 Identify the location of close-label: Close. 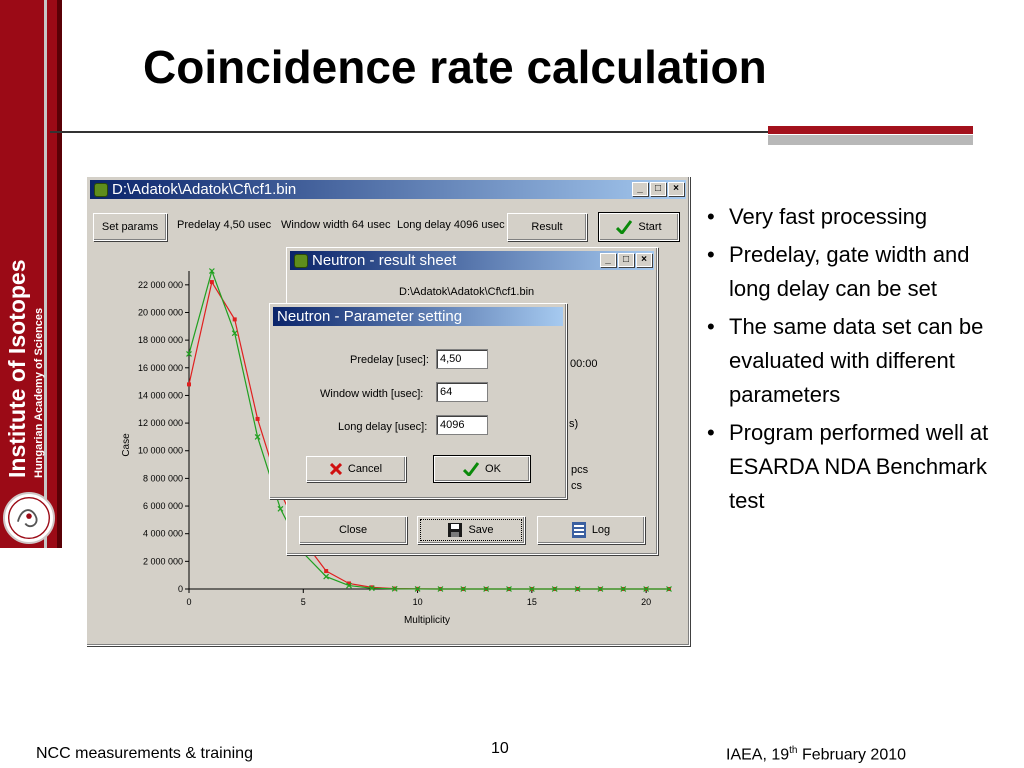
(353, 530).